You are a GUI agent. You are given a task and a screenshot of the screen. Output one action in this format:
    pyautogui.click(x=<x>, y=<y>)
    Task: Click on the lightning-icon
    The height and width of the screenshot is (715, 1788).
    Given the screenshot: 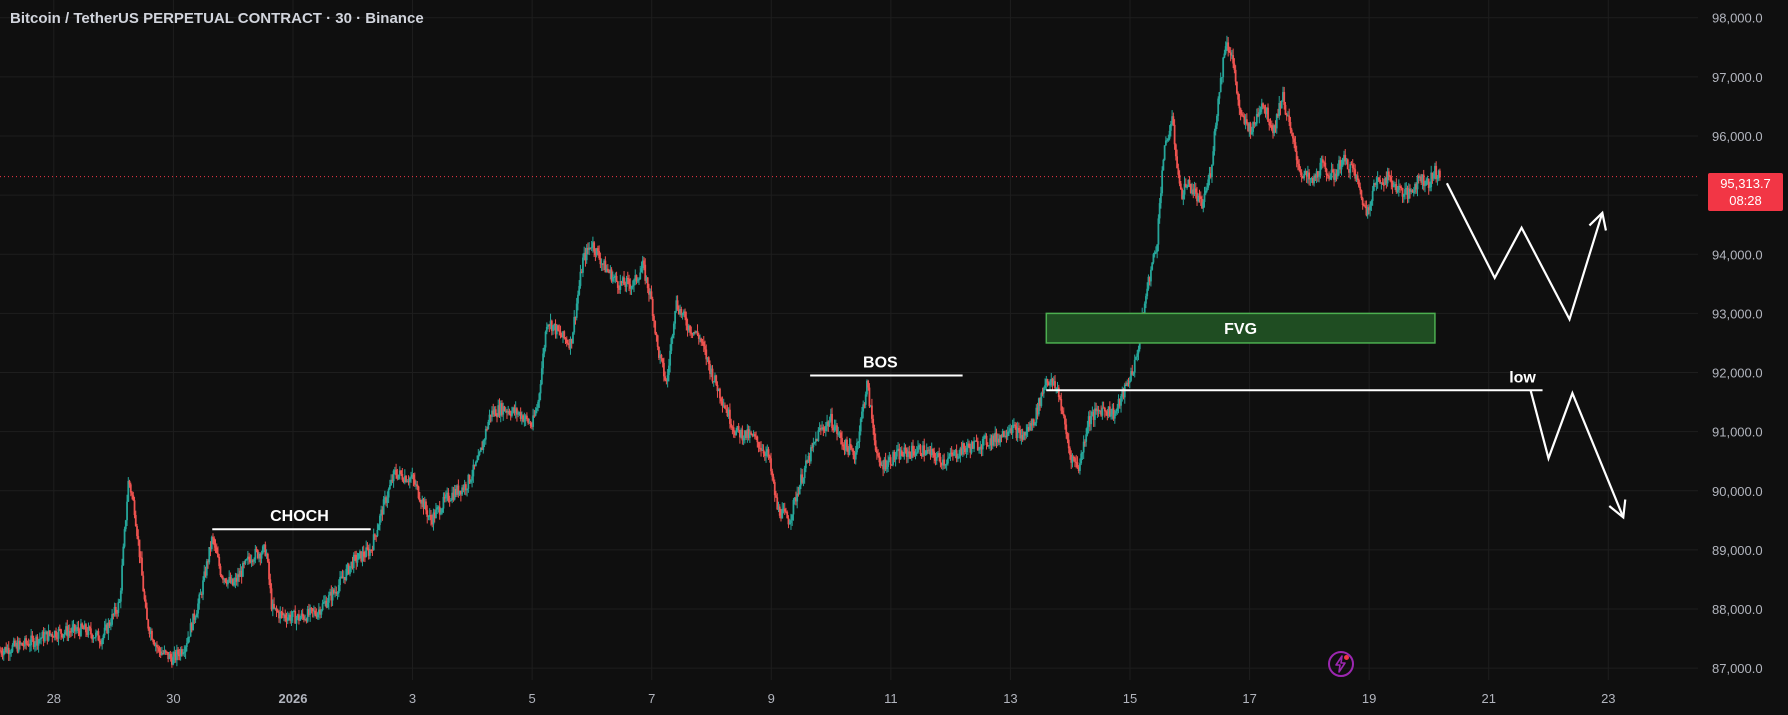 What is the action you would take?
    pyautogui.click(x=1341, y=664)
    